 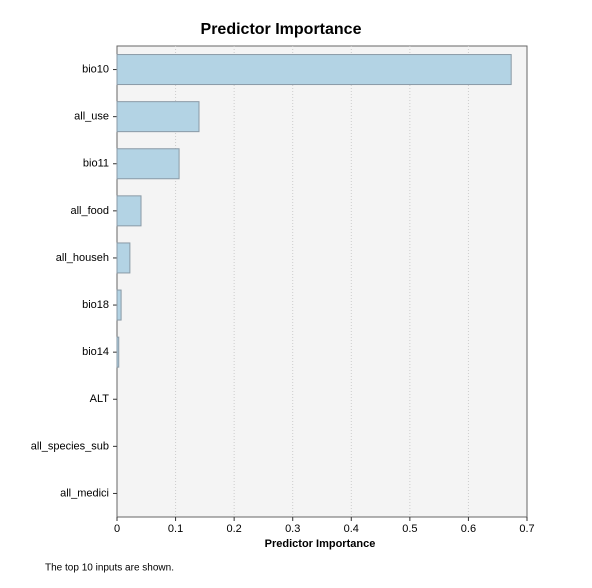 I want to click on y-tick-label: bio10, so click(x=95, y=69).